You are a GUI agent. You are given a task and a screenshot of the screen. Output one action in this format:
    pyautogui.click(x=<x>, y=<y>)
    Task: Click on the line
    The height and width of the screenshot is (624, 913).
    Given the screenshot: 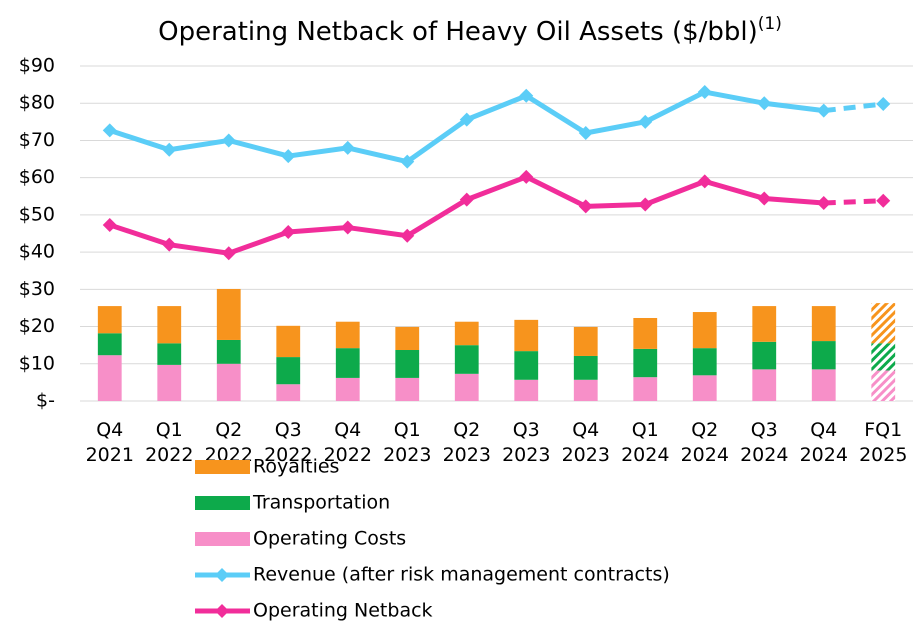 What is the action you would take?
    pyautogui.click(x=466, y=127)
    